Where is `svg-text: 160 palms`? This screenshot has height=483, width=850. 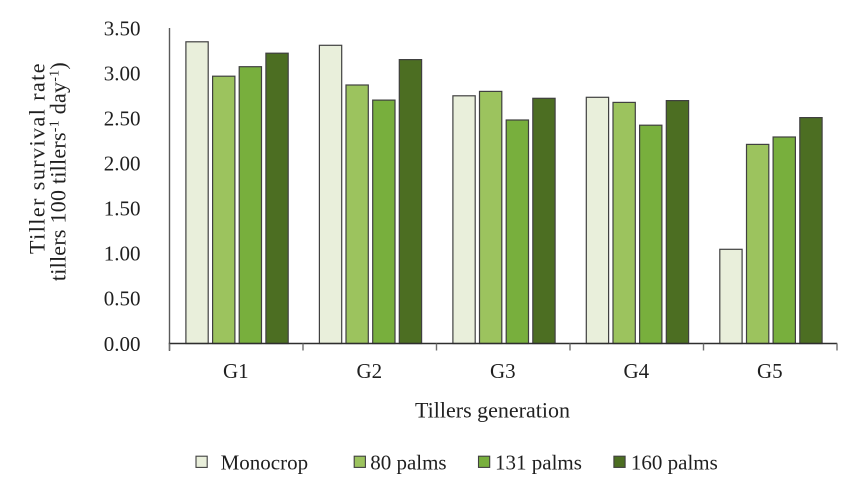 svg-text: 160 palms is located at coordinates (674, 463).